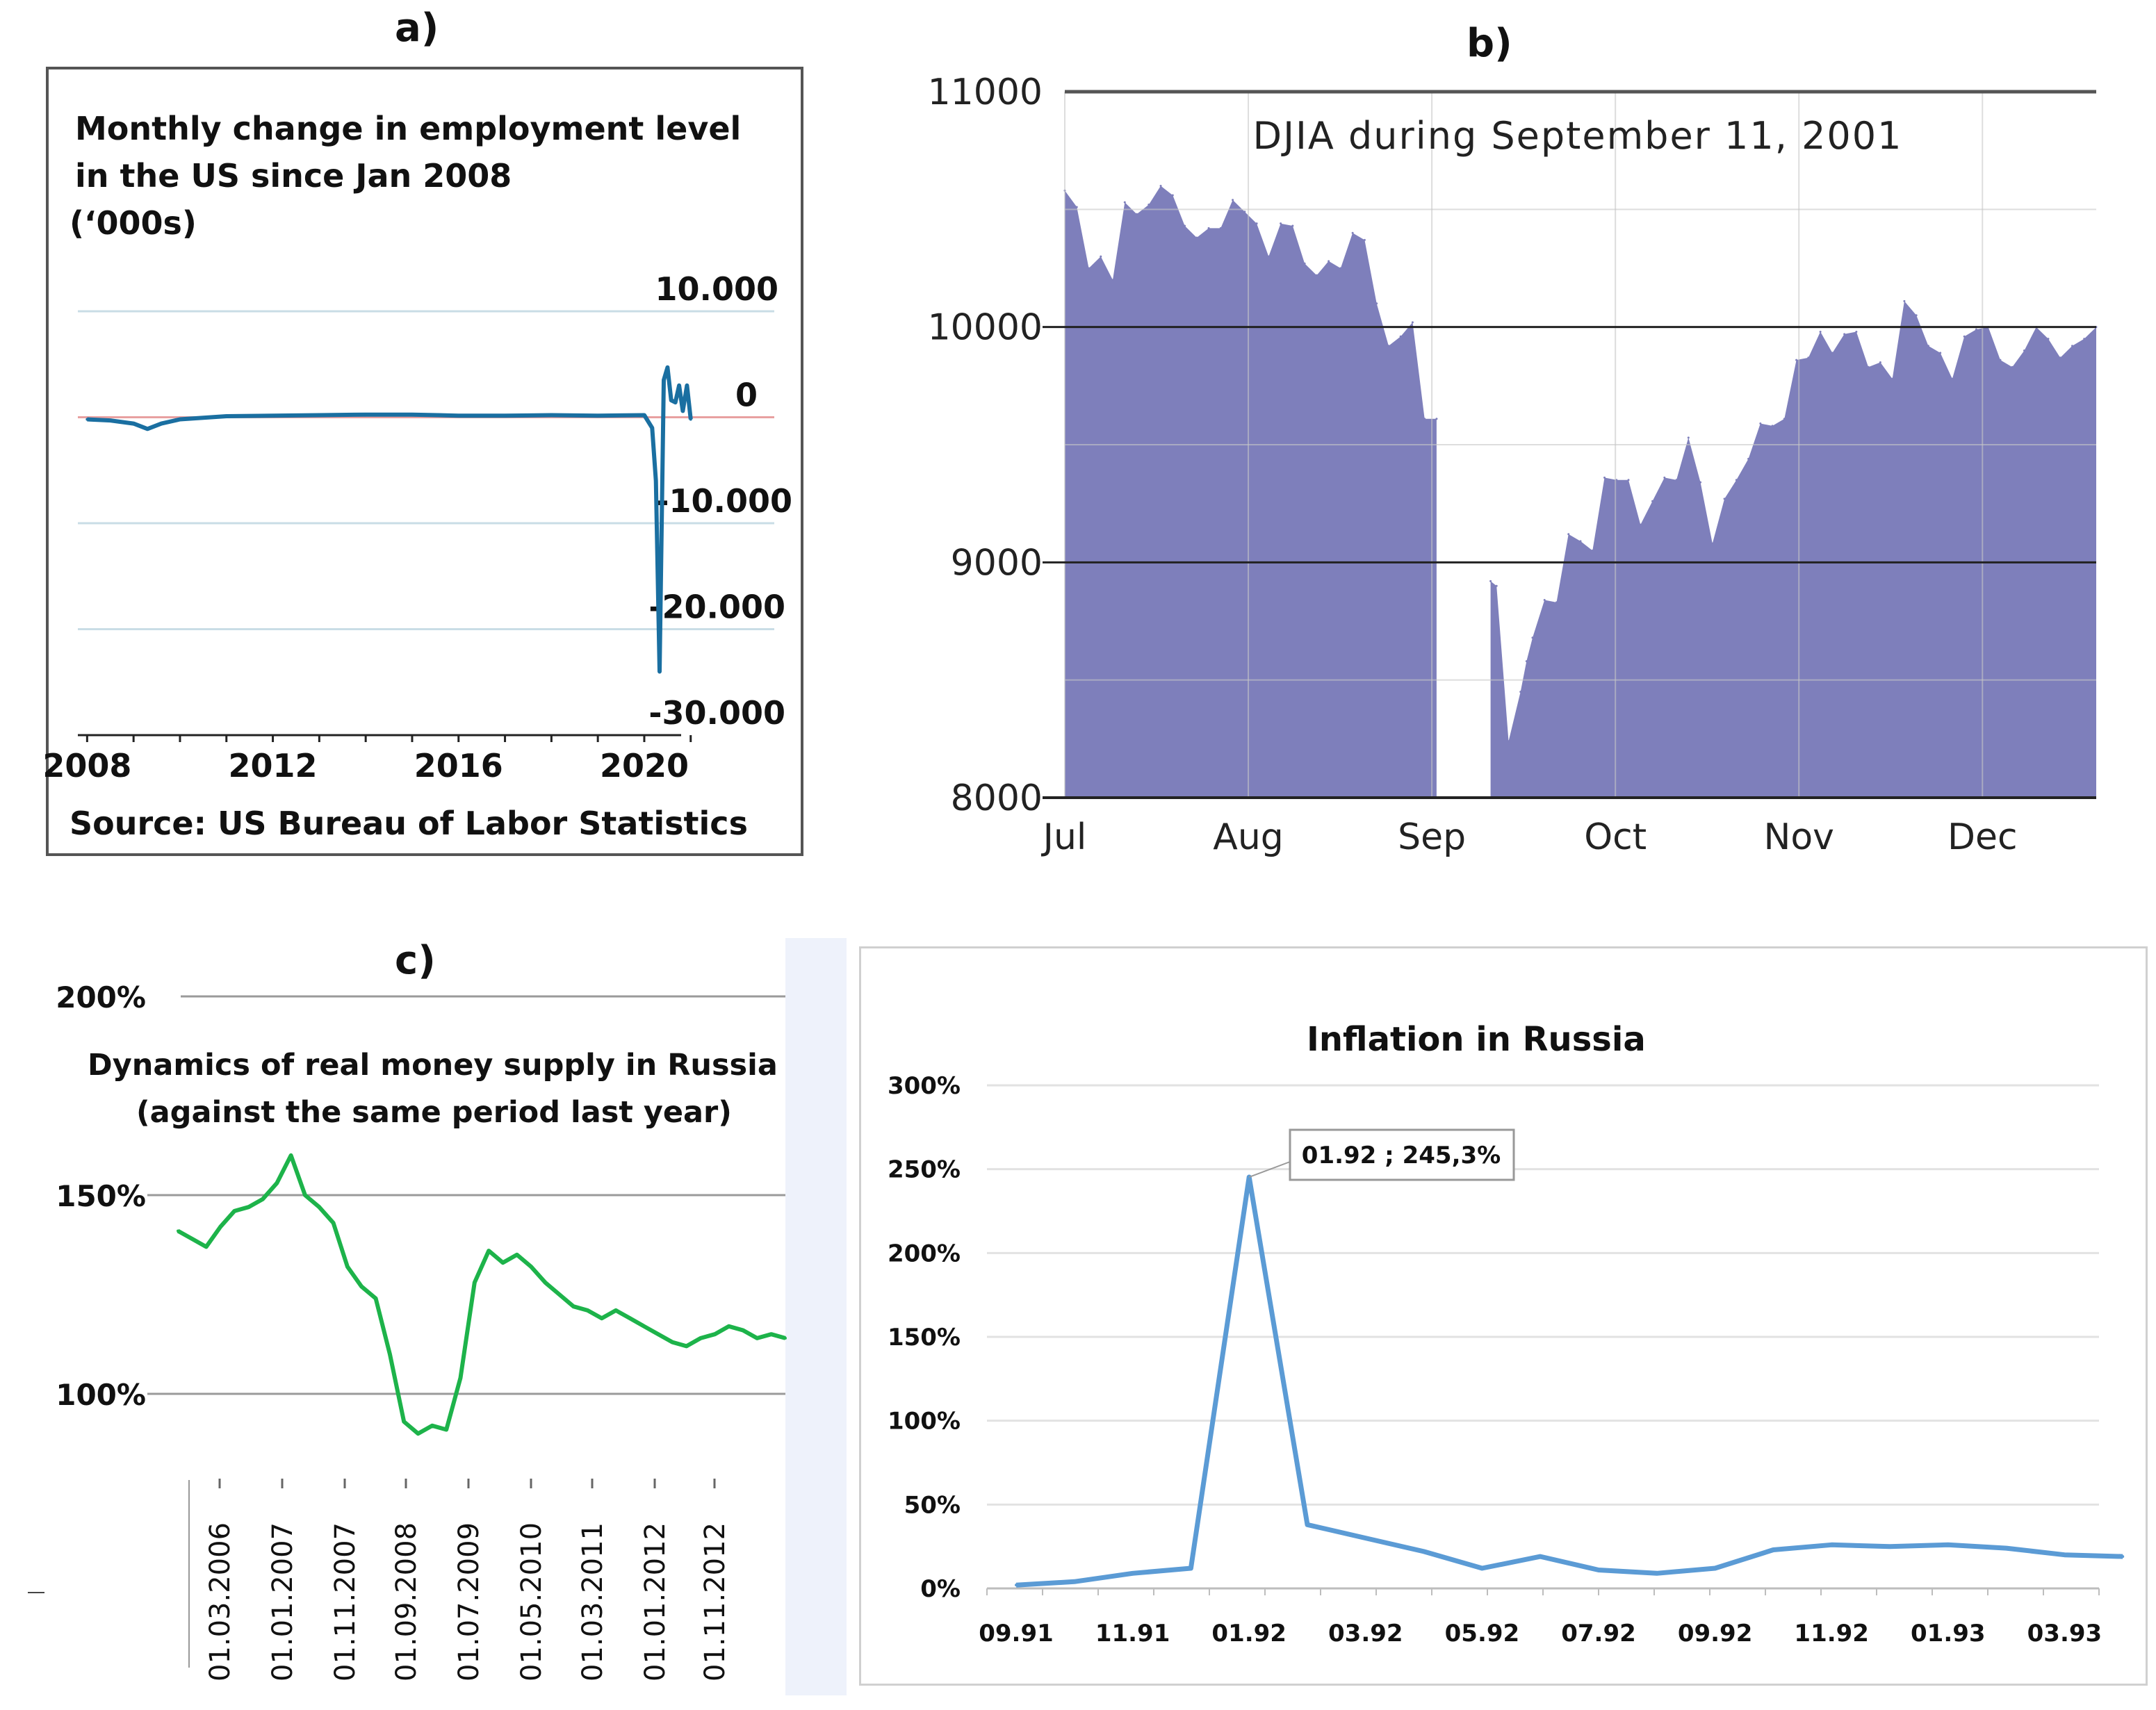  Describe the element at coordinates (1269, 1169) in the screenshot. I see `chart-d-annotation-leader` at that location.